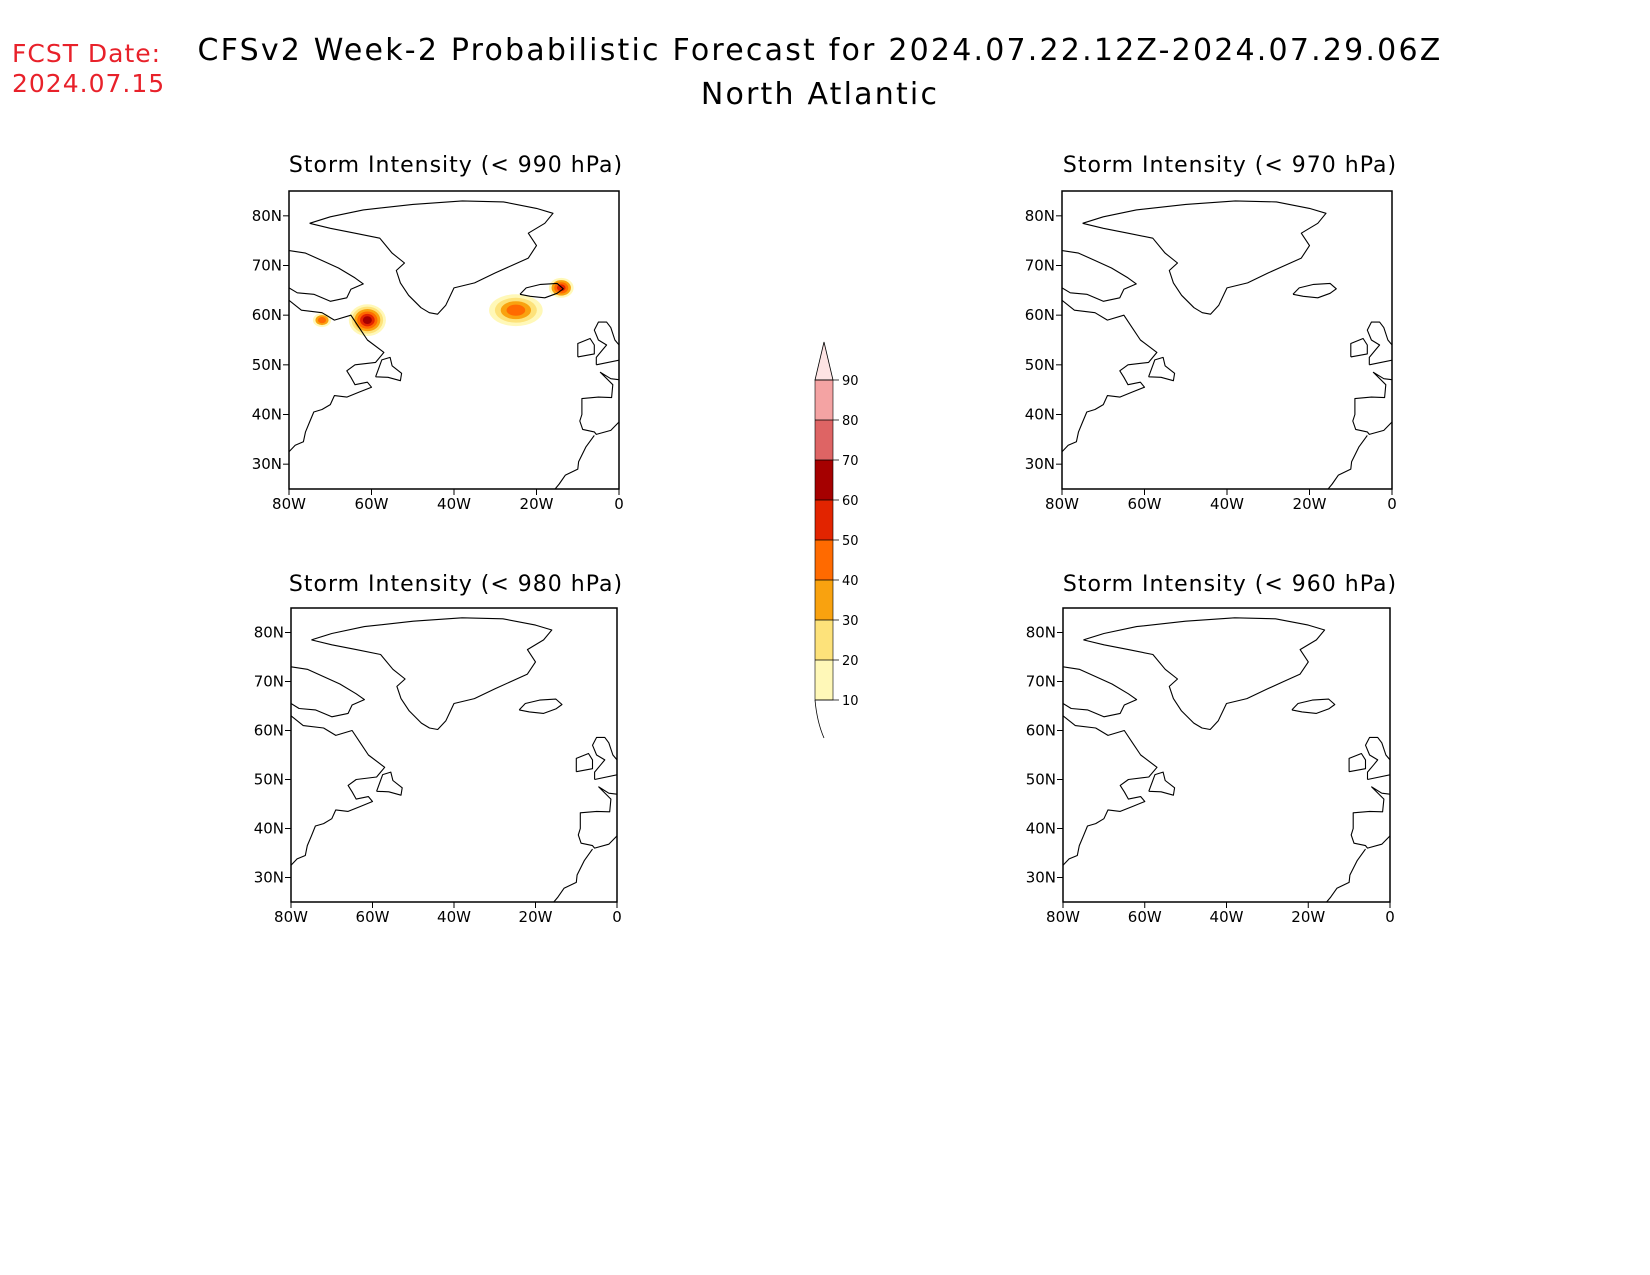 The height and width of the screenshot is (1275, 1650). Describe the element at coordinates (850, 581) in the screenshot. I see `colorbar-tick-label: 40` at that location.